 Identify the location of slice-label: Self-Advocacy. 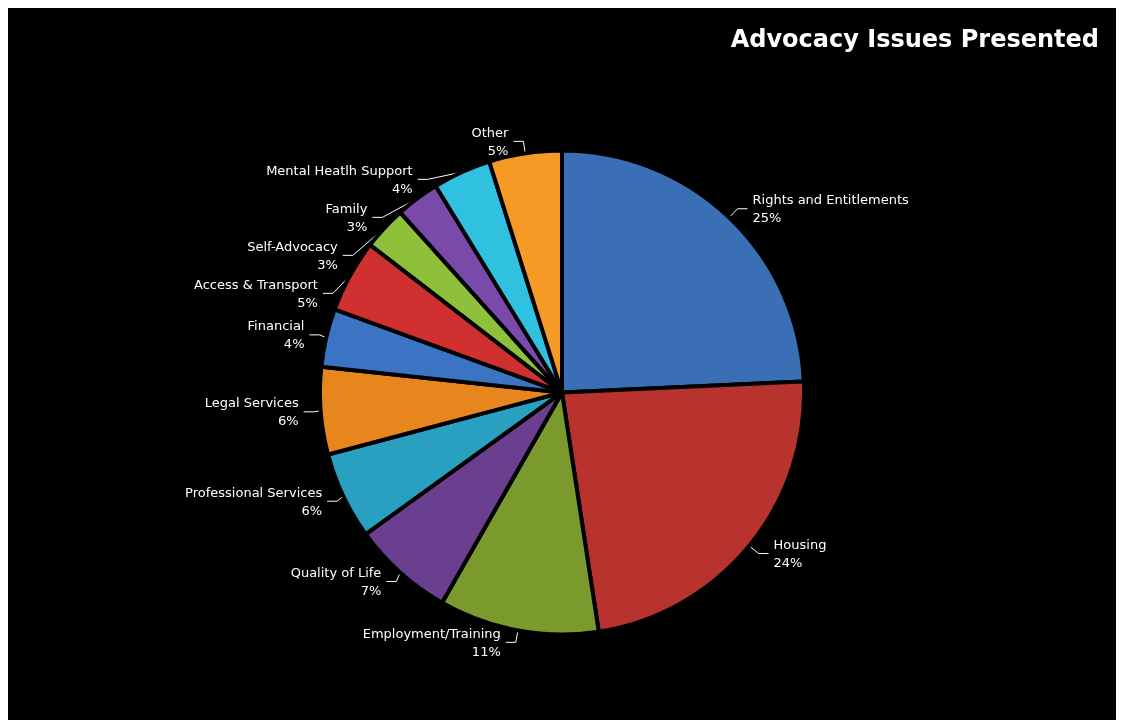
(293, 246).